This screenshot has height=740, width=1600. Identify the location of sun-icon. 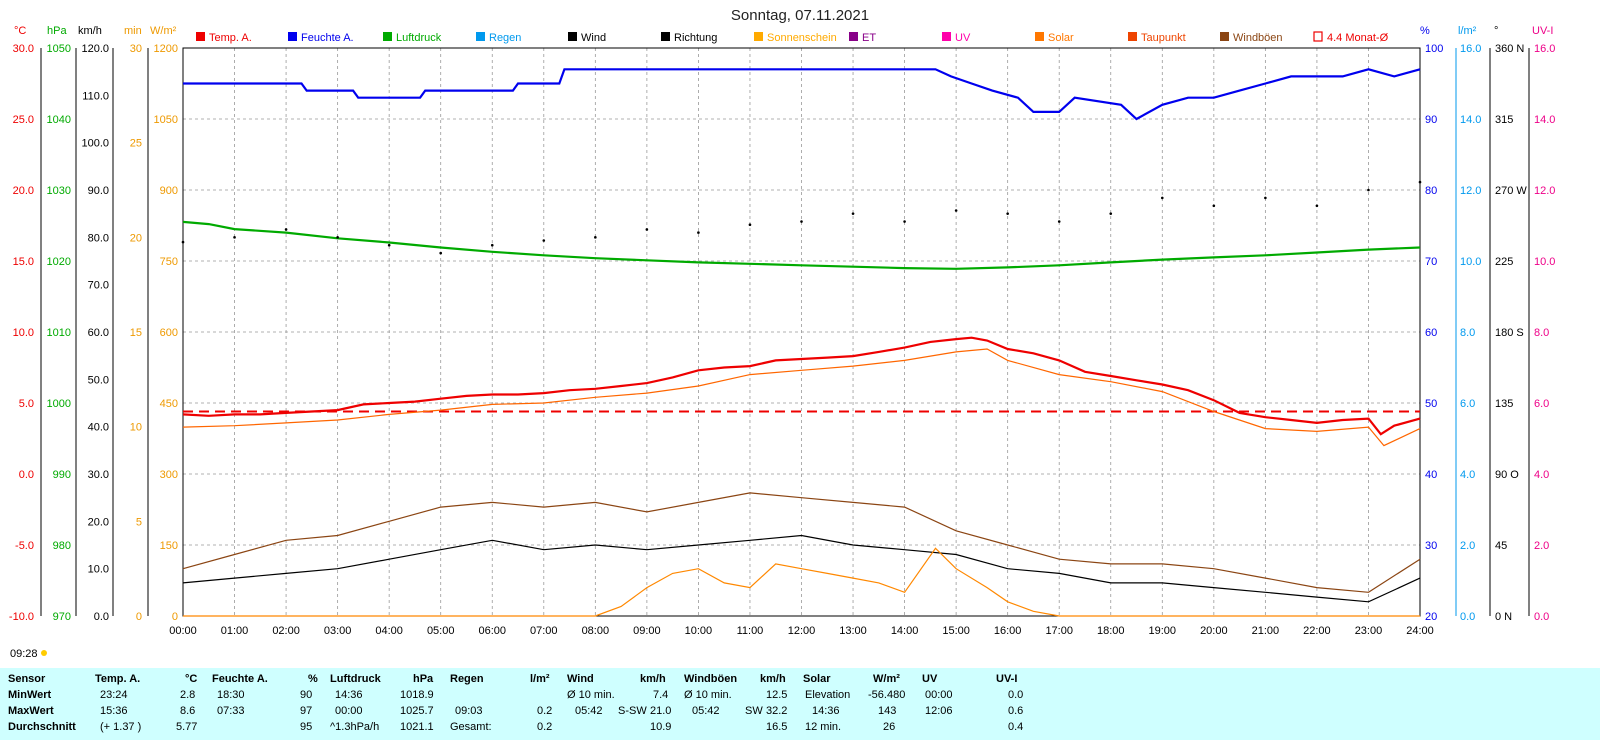
(44, 653).